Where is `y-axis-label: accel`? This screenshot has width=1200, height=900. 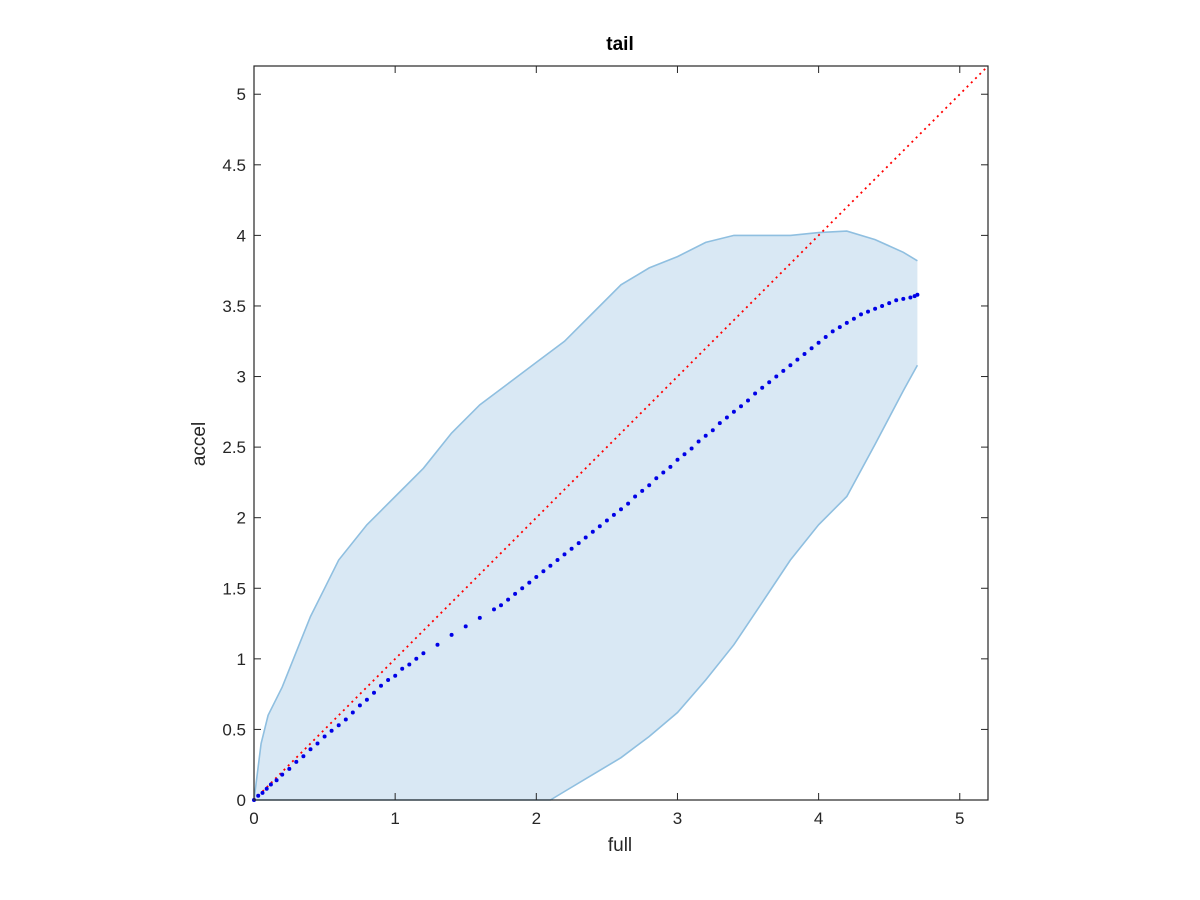
y-axis-label: accel is located at coordinates (199, 444).